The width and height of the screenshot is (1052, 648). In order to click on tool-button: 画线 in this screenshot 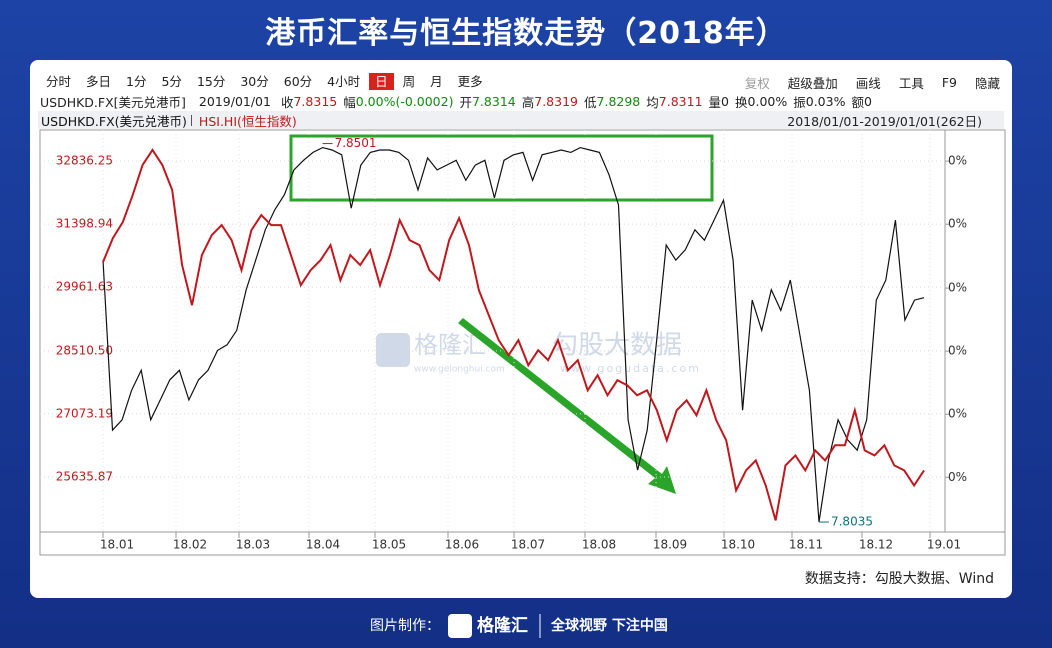, I will do `click(868, 83)`.